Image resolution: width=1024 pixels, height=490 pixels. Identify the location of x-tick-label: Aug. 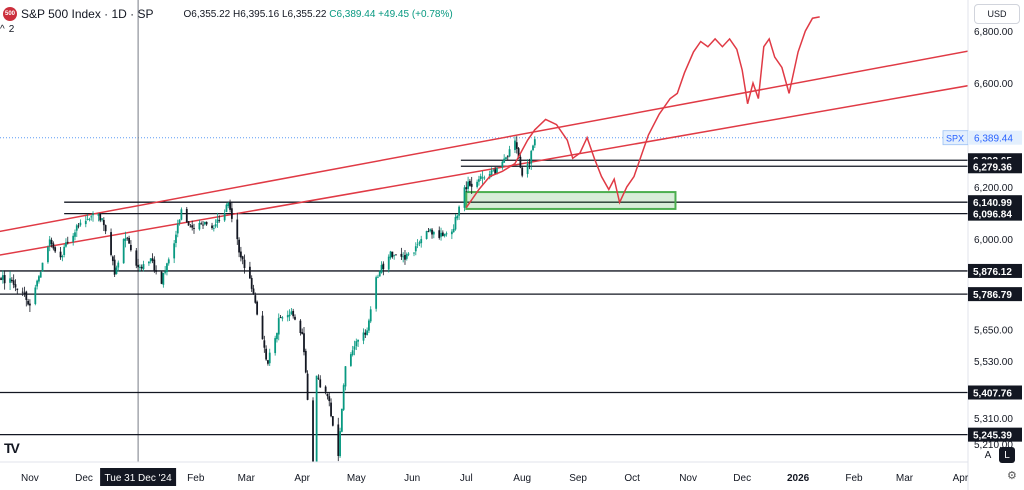
(522, 478).